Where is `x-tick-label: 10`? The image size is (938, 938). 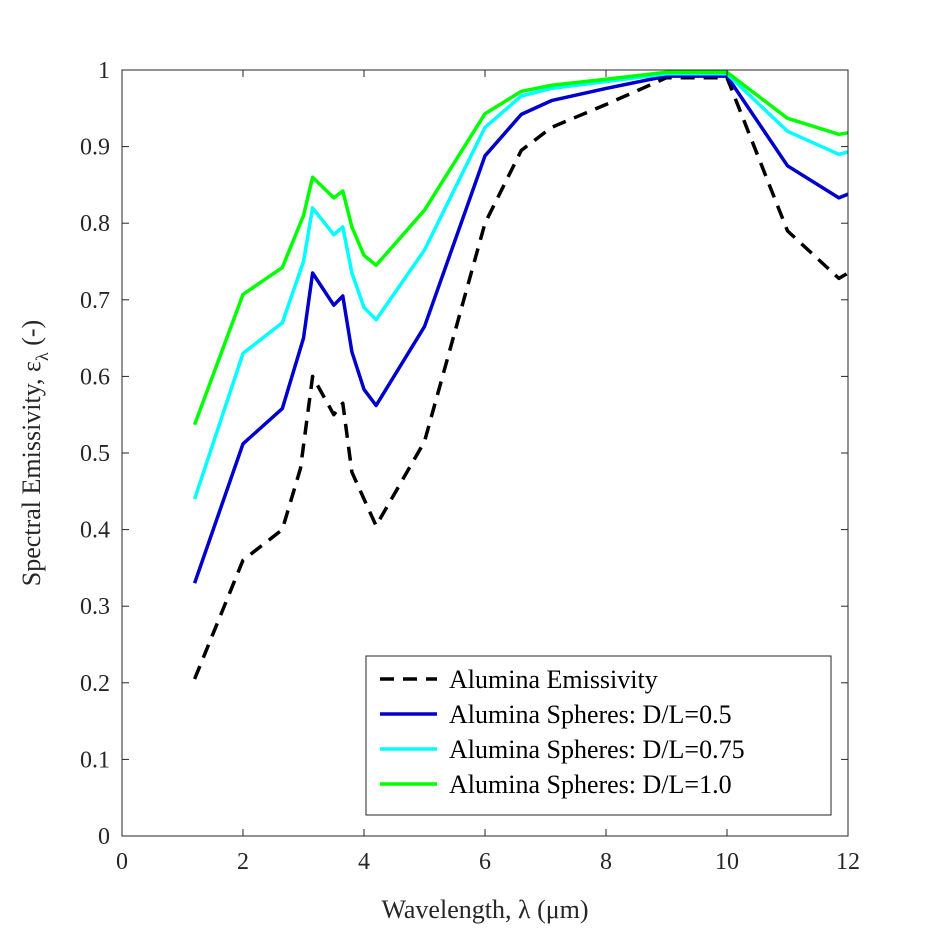 x-tick-label: 10 is located at coordinates (727, 862).